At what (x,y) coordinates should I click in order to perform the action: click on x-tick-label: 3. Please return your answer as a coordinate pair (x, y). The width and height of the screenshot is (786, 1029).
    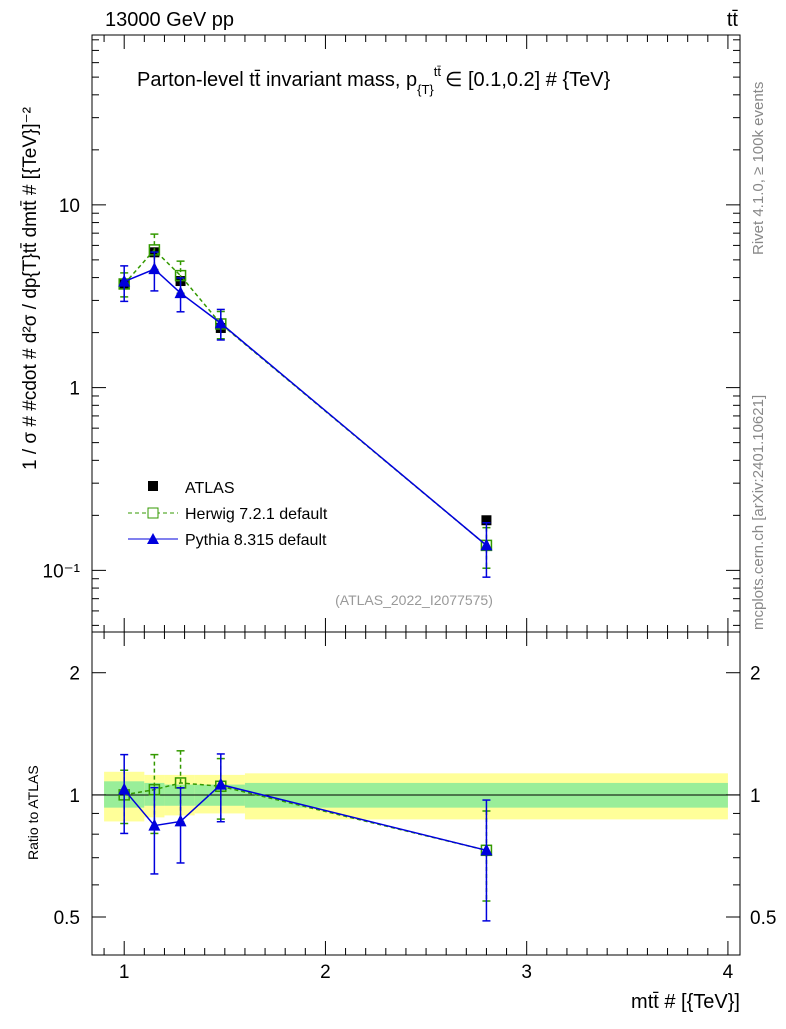
    Looking at the image, I should click on (526, 972).